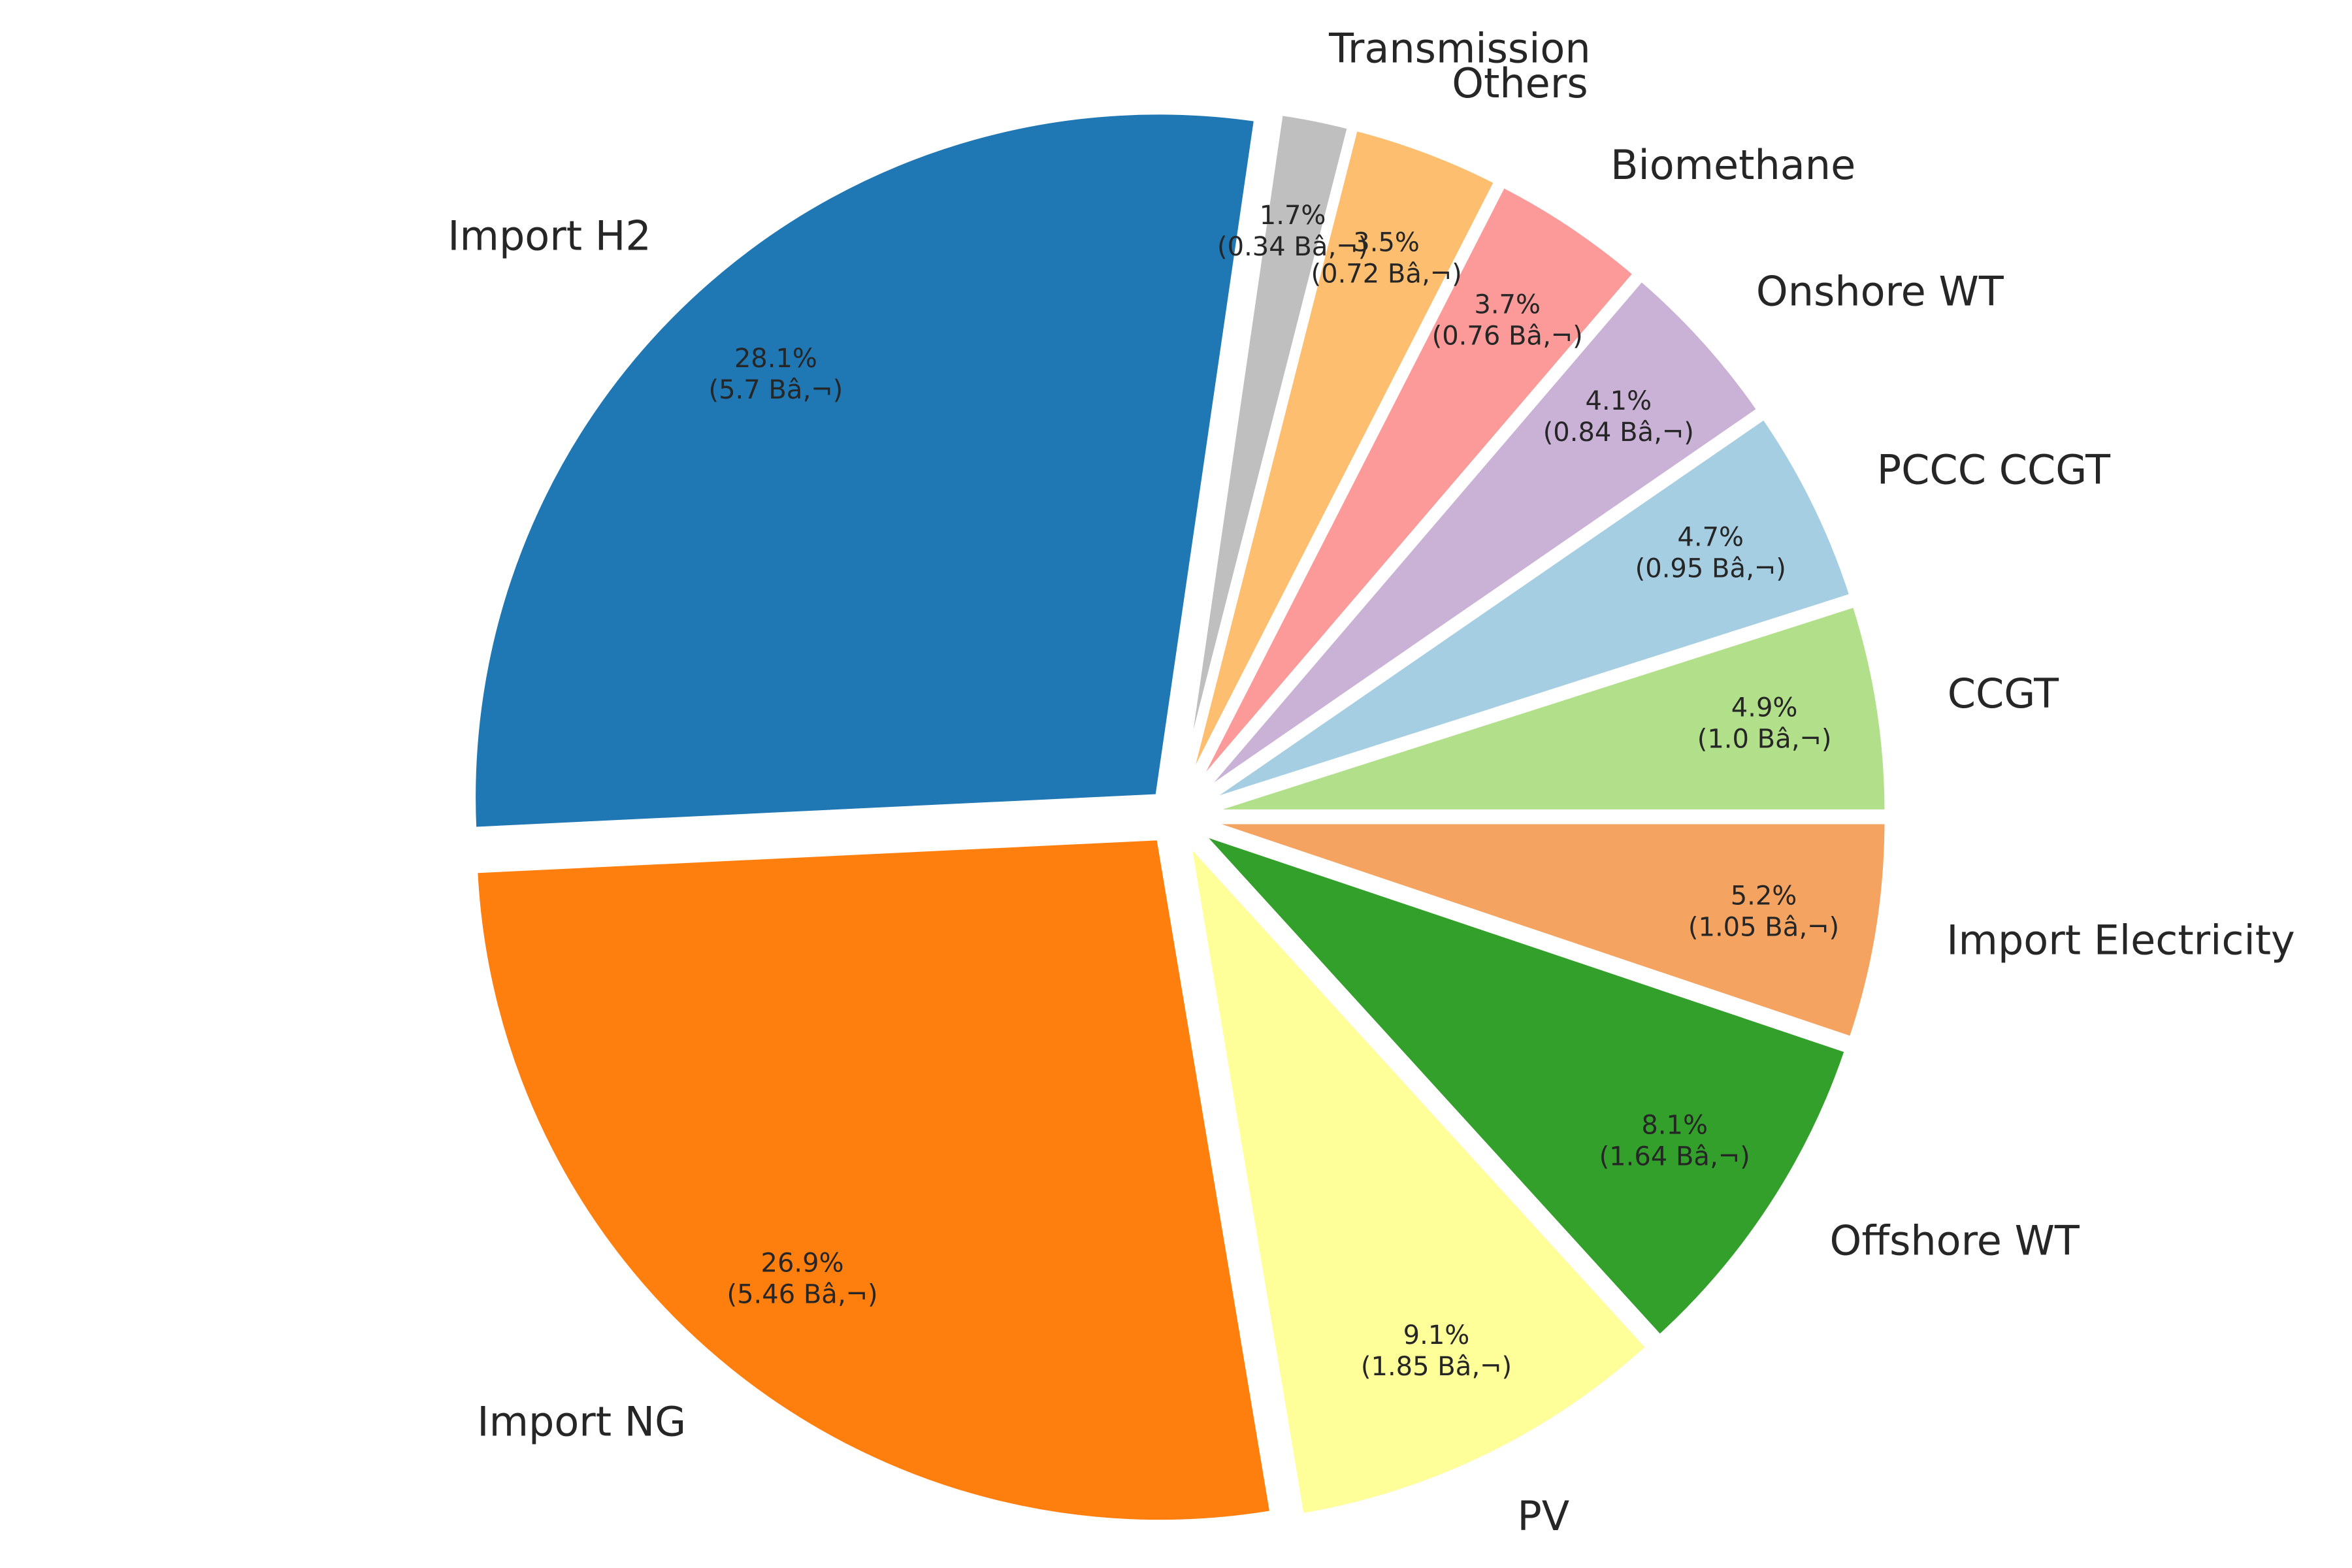 This screenshot has width=2352, height=1568. What do you see at coordinates (1674, 1156) in the screenshot?
I see `slice-value-offshore-wt: (1.64 Bâ‚¬)` at bounding box center [1674, 1156].